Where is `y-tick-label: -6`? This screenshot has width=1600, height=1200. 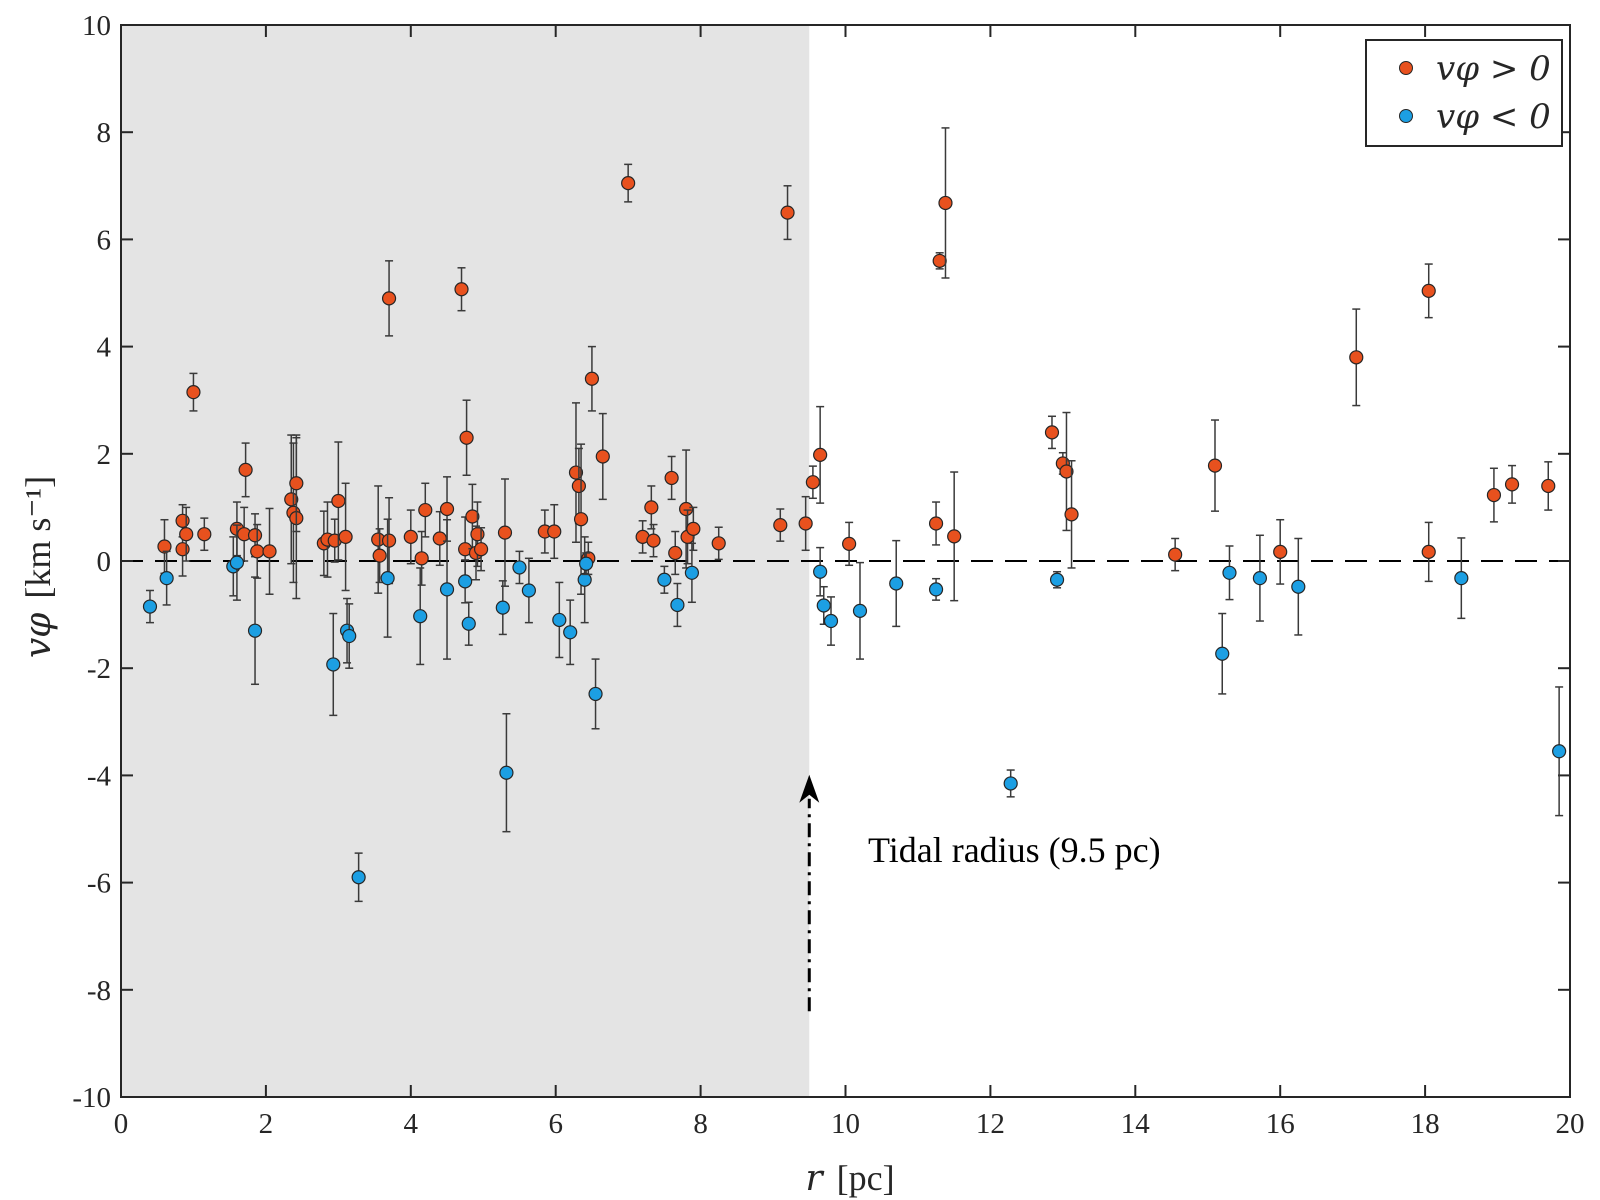
y-tick-label: -6 is located at coordinates (99, 884).